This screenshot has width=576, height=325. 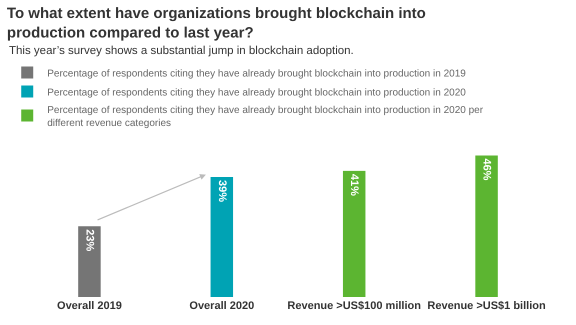 What do you see at coordinates (89, 240) in the screenshot?
I see `data-label: 23%` at bounding box center [89, 240].